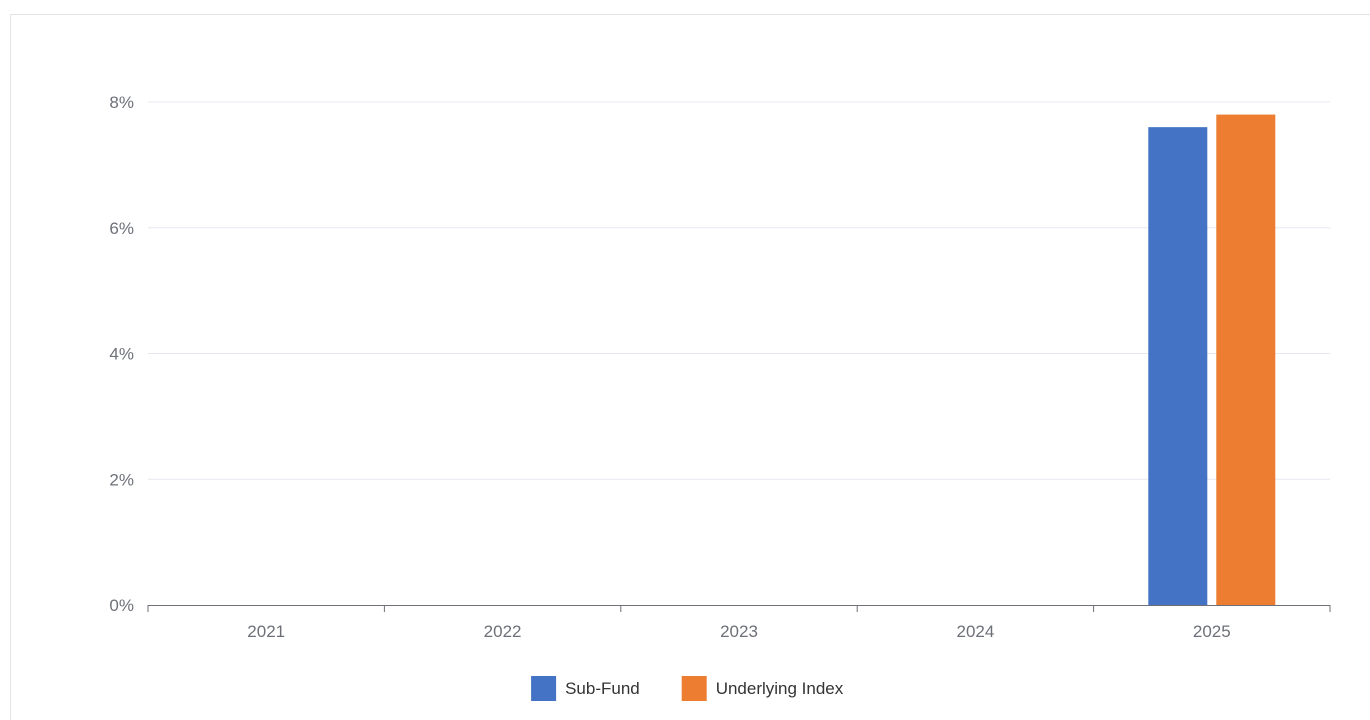 The width and height of the screenshot is (1370, 720). What do you see at coordinates (121, 102) in the screenshot?
I see `y-tick-label: 8%` at bounding box center [121, 102].